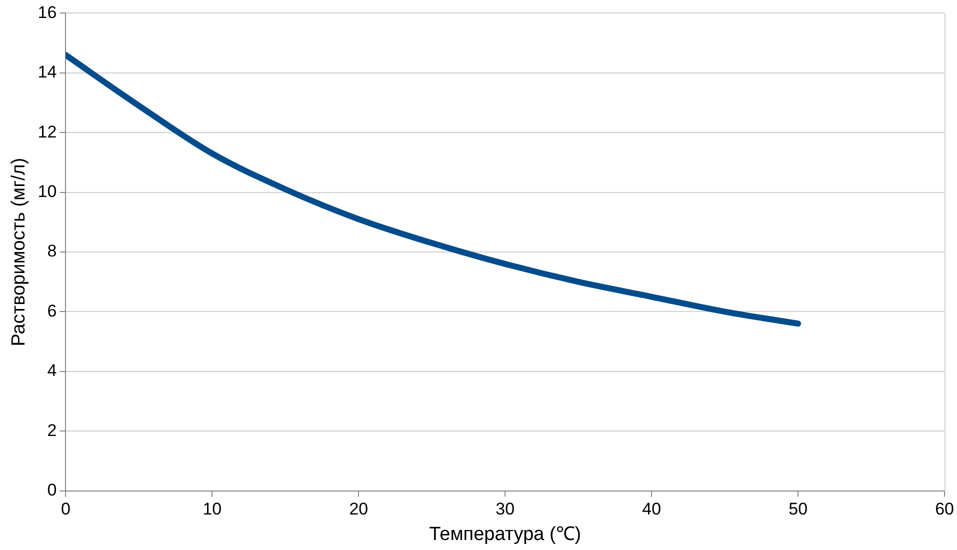 The width and height of the screenshot is (957, 550). What do you see at coordinates (358, 509) in the screenshot?
I see `x-tick-label: 20` at bounding box center [358, 509].